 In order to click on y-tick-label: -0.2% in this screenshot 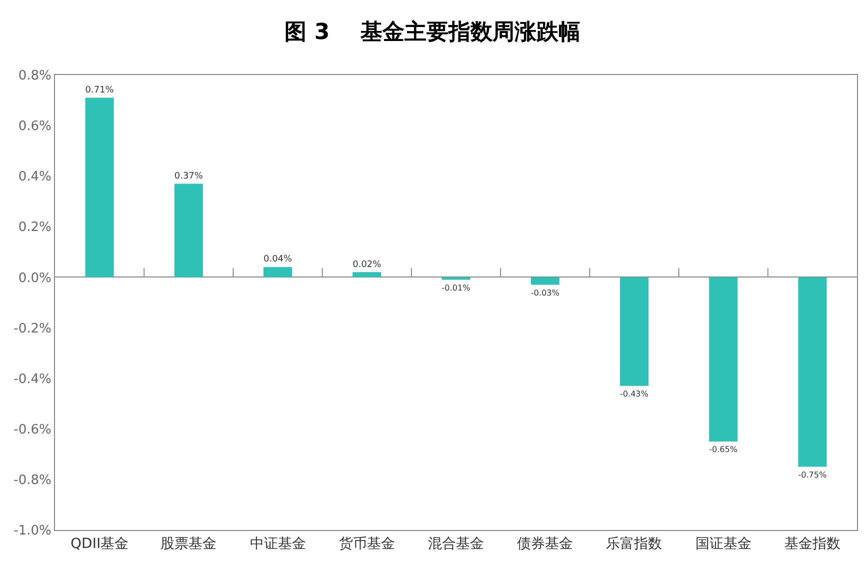, I will do `click(33, 328)`.